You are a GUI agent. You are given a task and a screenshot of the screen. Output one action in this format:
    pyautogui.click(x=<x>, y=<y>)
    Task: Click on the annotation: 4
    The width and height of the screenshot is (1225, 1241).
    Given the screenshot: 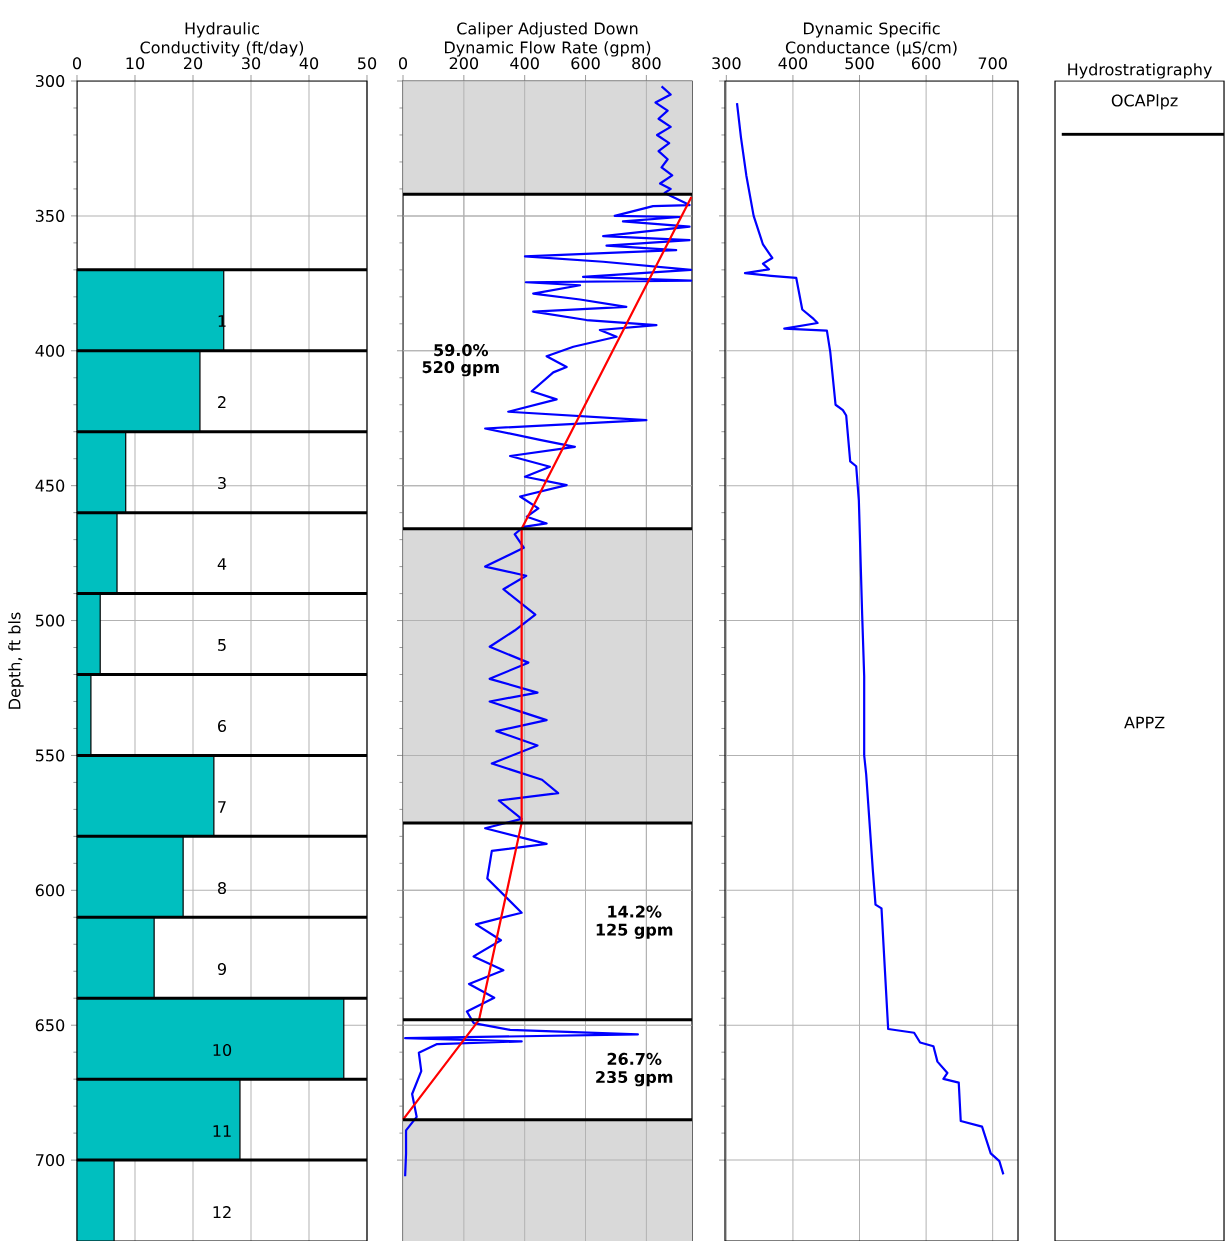 What is the action you would take?
    pyautogui.click(x=222, y=564)
    